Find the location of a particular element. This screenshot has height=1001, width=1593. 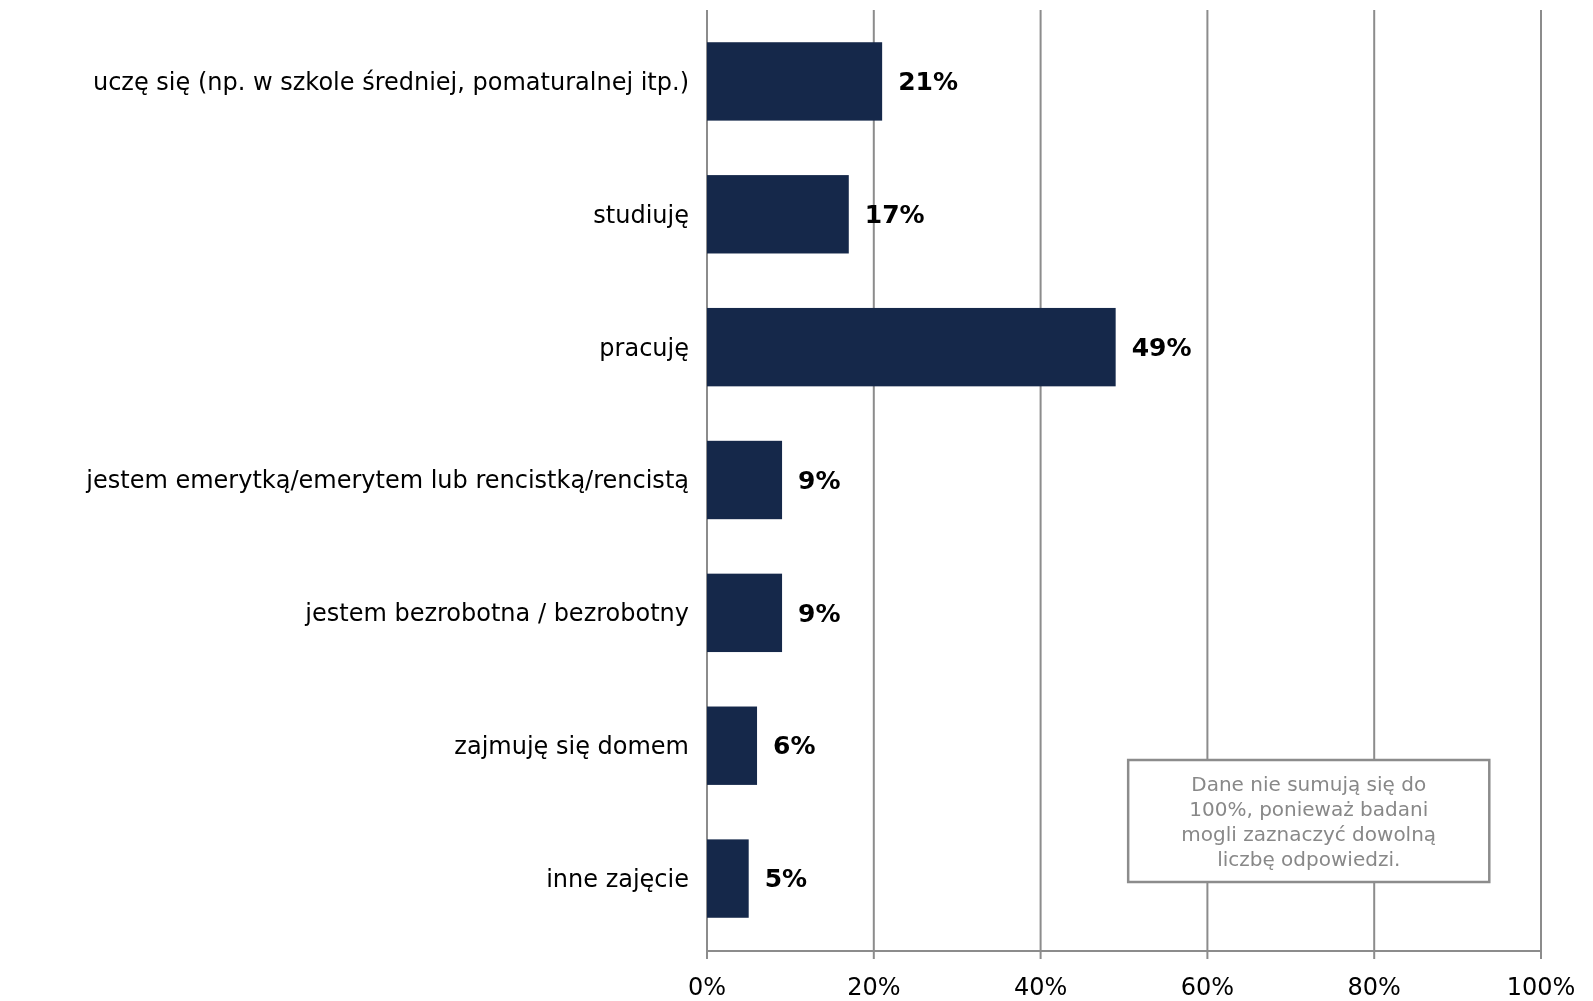

annotation: Dane nie sumują się do 100%, ponieważ badani mogli zaznaczyć dowolną liczbę odpowiedzi. is located at coordinates (1309, 821).